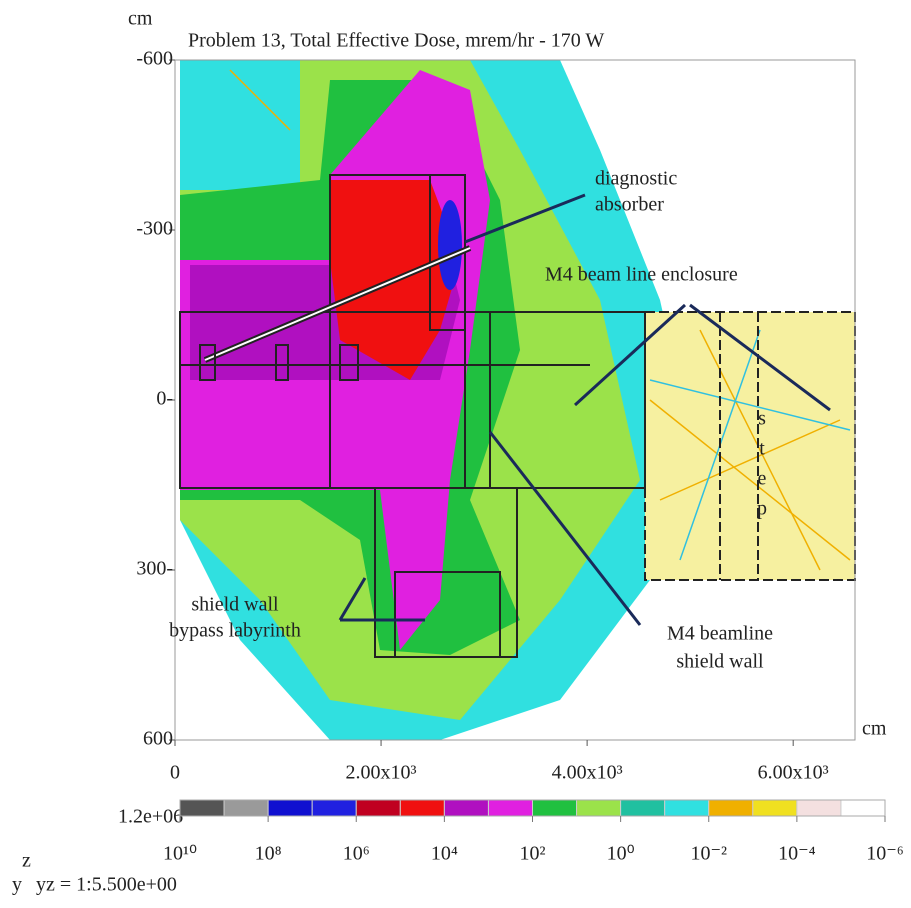 Image resolution: width=911 pixels, height=908 pixels. What do you see at coordinates (444, 854) in the screenshot?
I see `colorbar-tick-label: 10⁴` at bounding box center [444, 854].